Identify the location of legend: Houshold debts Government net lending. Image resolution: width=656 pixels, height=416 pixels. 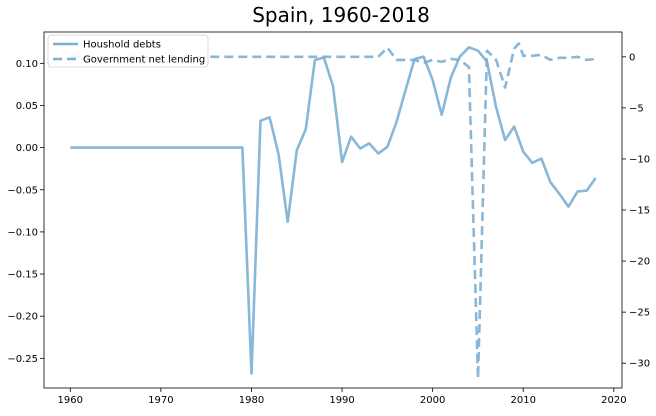
(128, 51).